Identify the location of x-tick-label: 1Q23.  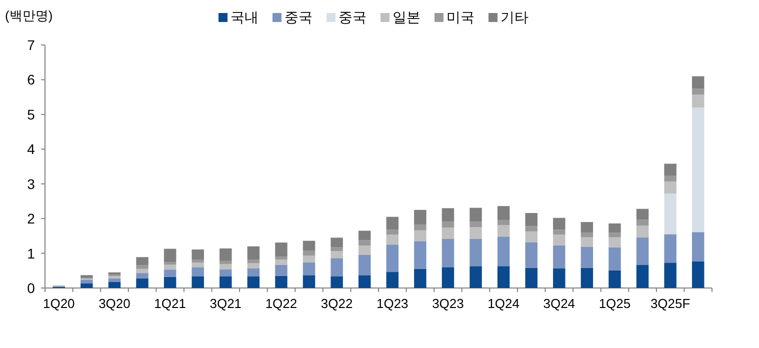
(392, 303).